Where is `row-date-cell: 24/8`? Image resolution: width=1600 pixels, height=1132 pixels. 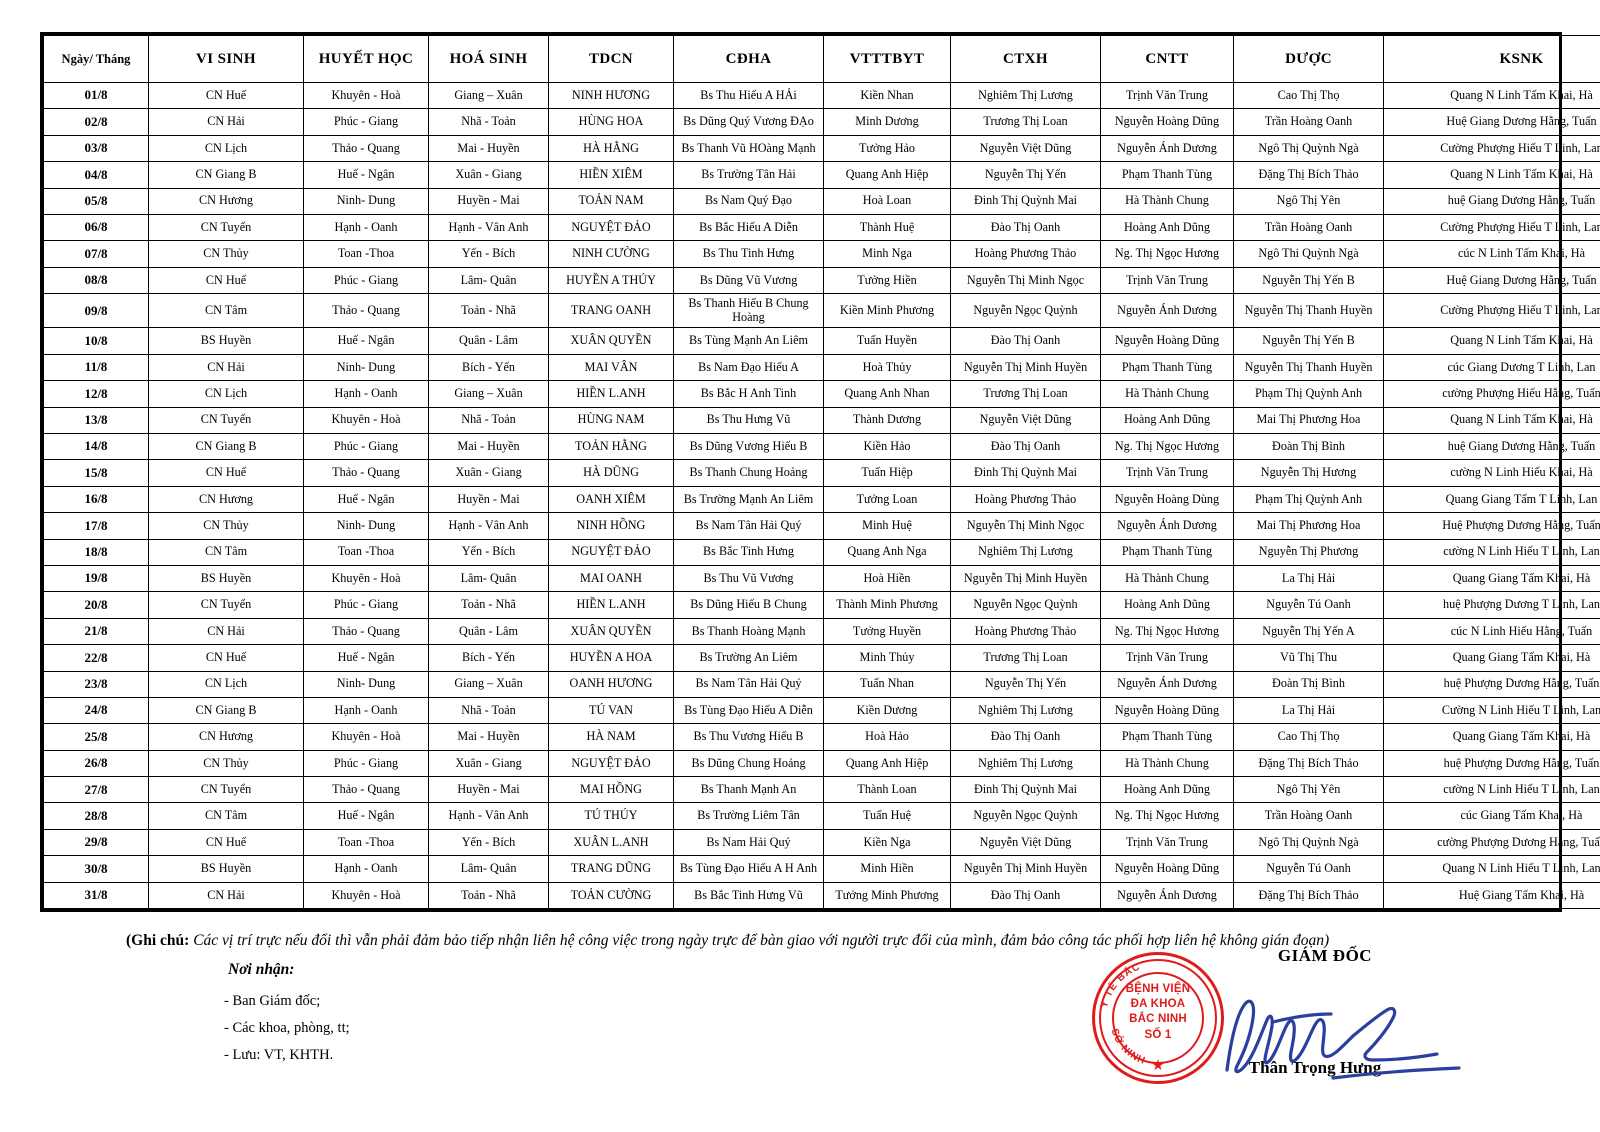 row-date-cell: 24/8 is located at coordinates (96, 710).